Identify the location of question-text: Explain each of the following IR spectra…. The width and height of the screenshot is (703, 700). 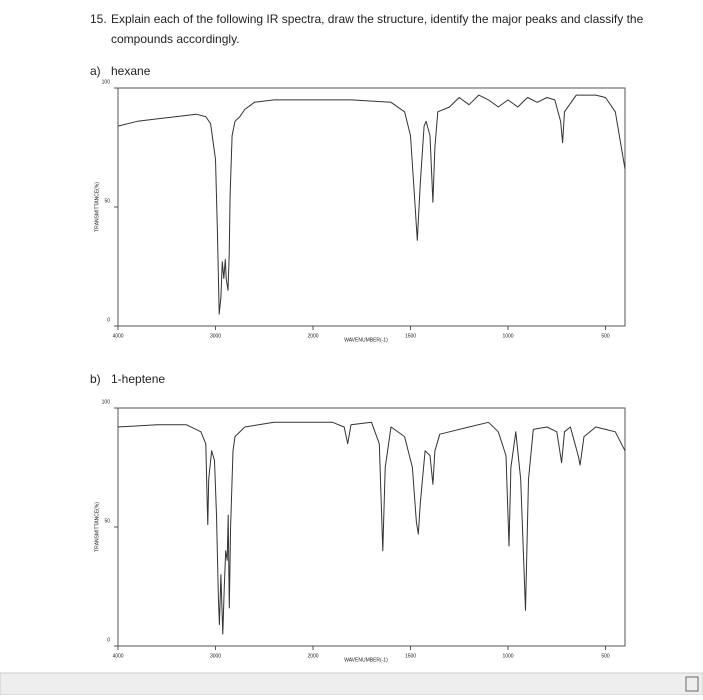
(377, 19).